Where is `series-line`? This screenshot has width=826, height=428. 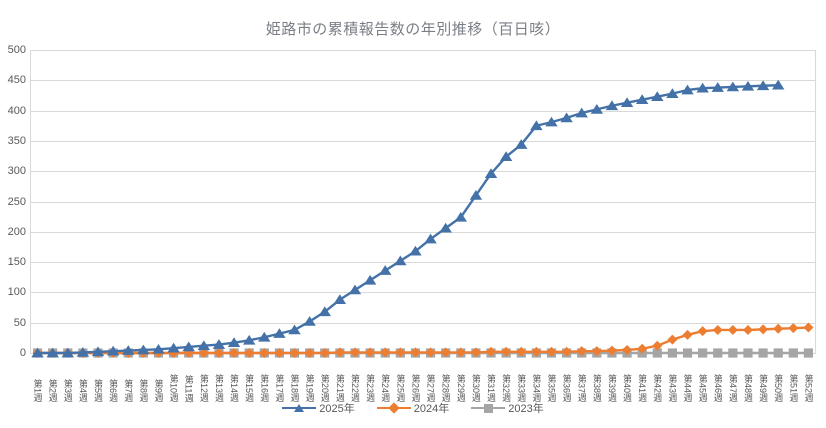 series-line is located at coordinates (423, 340).